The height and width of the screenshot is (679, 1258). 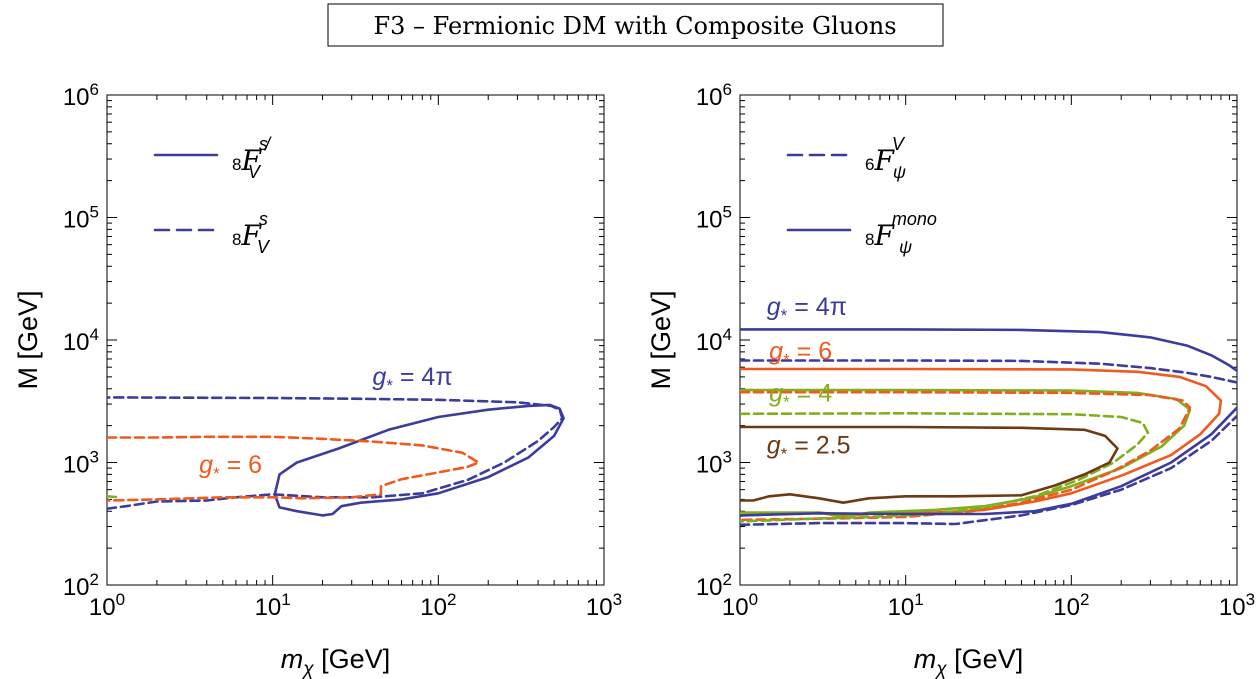 I want to click on legend-prefix-subscript: 6, so click(x=869, y=164).